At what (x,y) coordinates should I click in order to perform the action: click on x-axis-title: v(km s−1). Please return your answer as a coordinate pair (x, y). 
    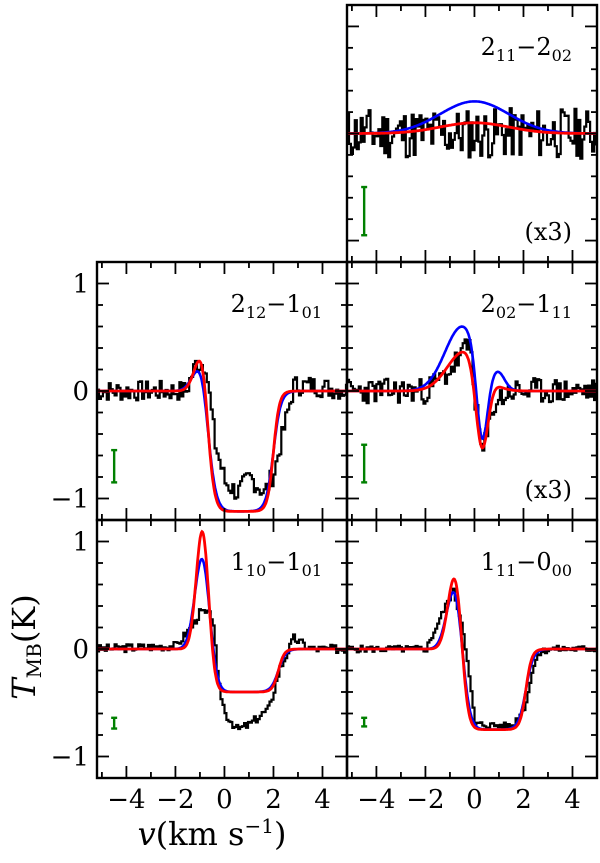
    Looking at the image, I should click on (212, 833).